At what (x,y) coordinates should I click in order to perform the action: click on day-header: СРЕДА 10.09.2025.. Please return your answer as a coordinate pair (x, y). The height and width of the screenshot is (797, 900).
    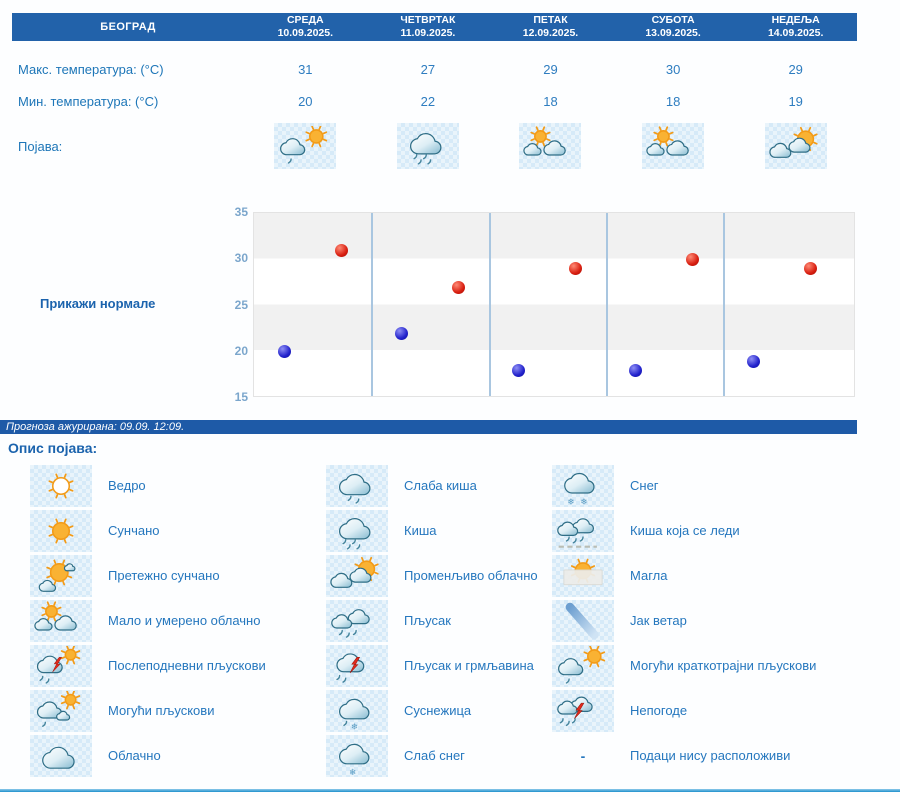
    Looking at the image, I should click on (305, 26).